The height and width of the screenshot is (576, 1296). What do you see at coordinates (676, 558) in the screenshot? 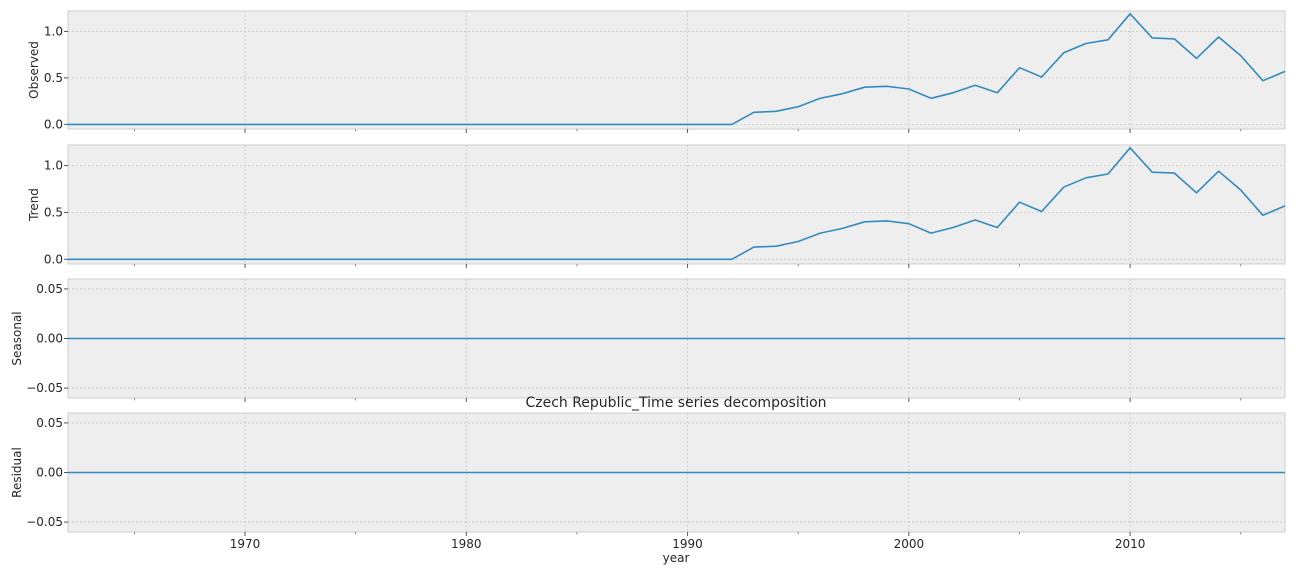
I see `x-axis-label: year` at bounding box center [676, 558].